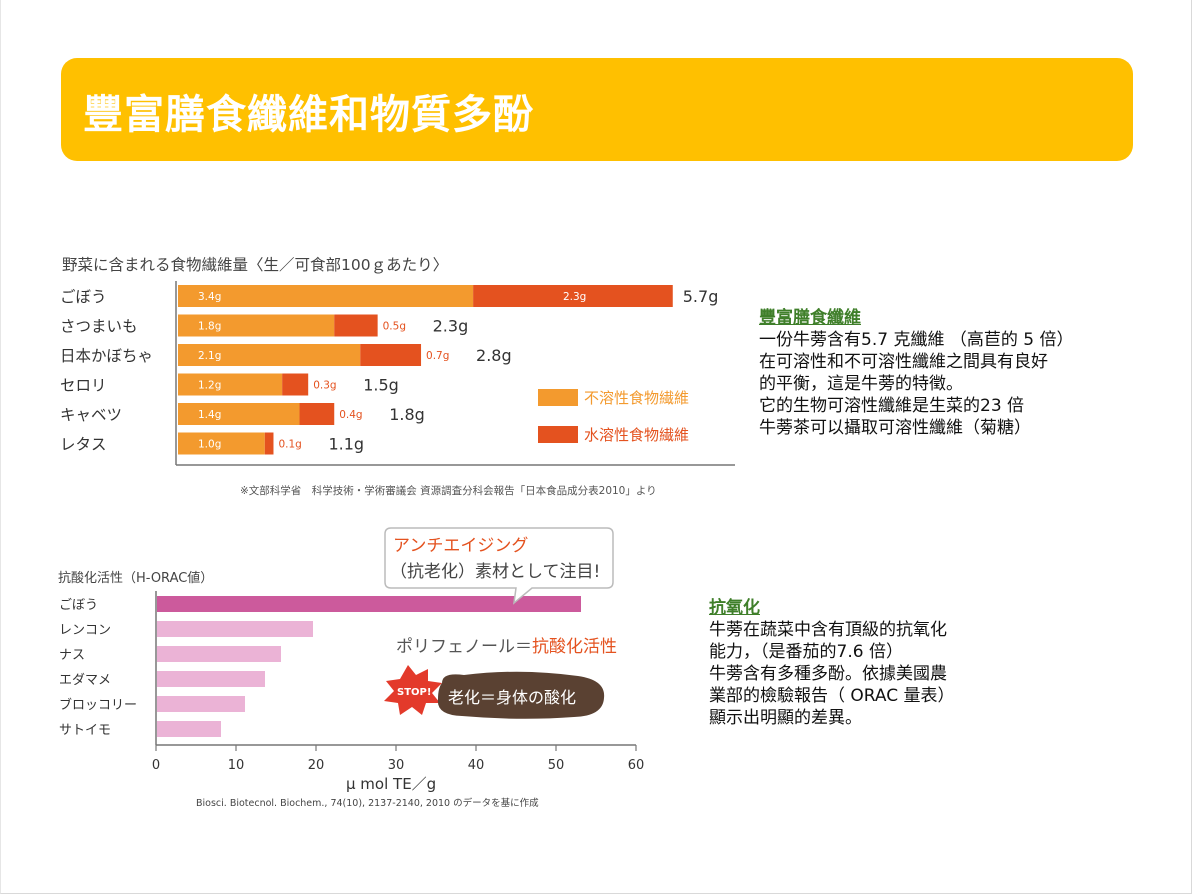 This screenshot has height=896, width=1192. Describe the element at coordinates (701, 296) in the screenshot. I see `fiber-total-label: 5.7g` at that location.